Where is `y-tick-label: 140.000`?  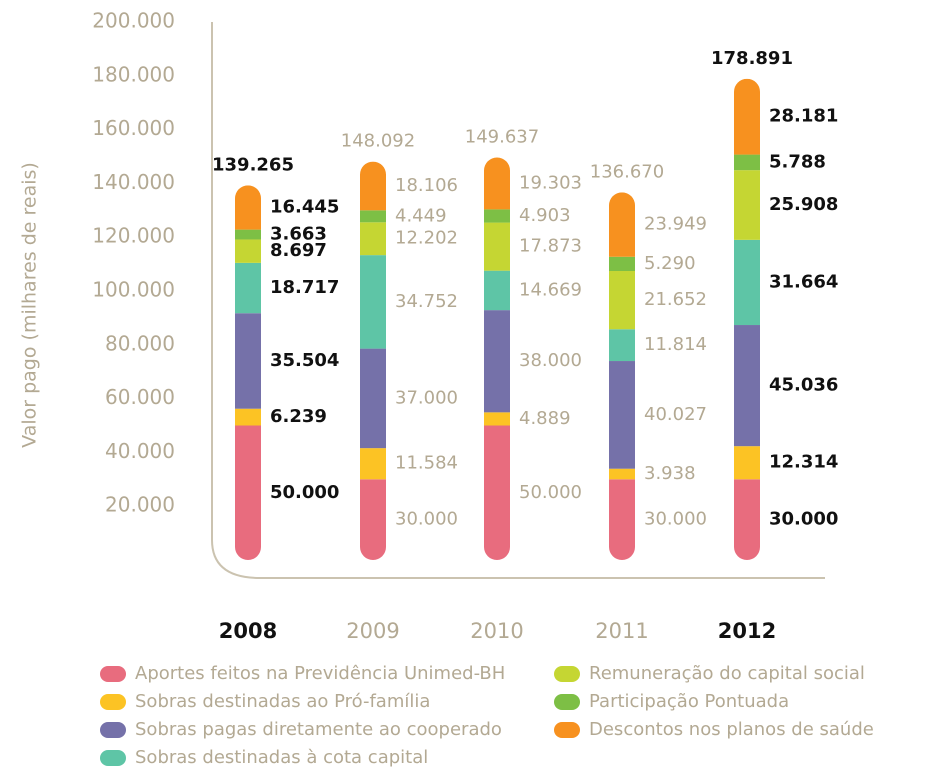 y-tick-label: 140.000 is located at coordinates (133, 182).